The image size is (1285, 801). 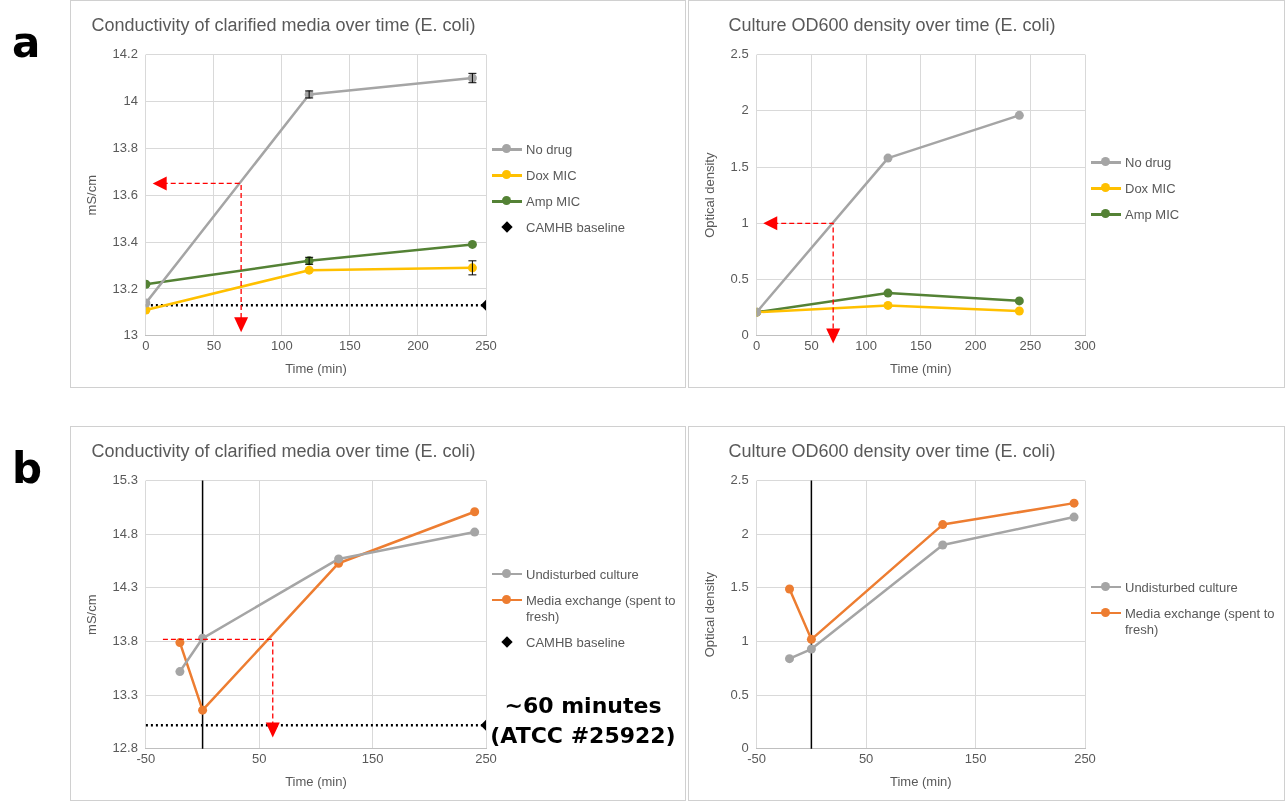 What do you see at coordinates (130, 101) in the screenshot?
I see `y-tick-label: 14` at bounding box center [130, 101].